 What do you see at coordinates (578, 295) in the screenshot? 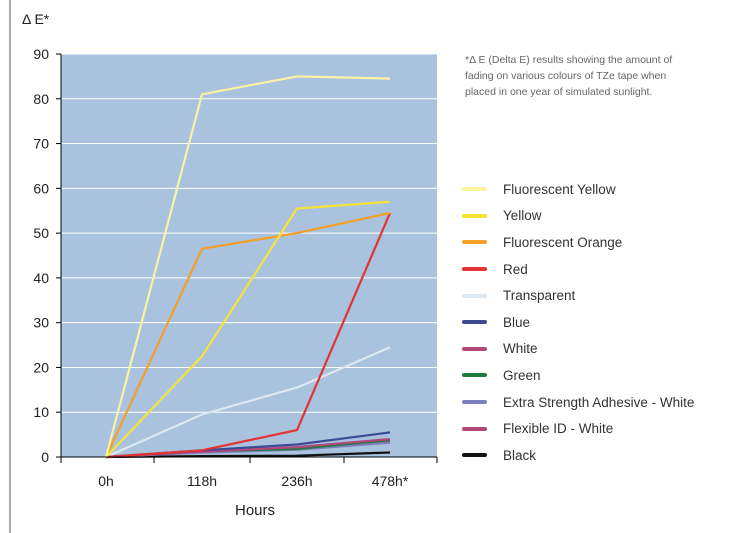
I see `legend-item: Transparent` at bounding box center [578, 295].